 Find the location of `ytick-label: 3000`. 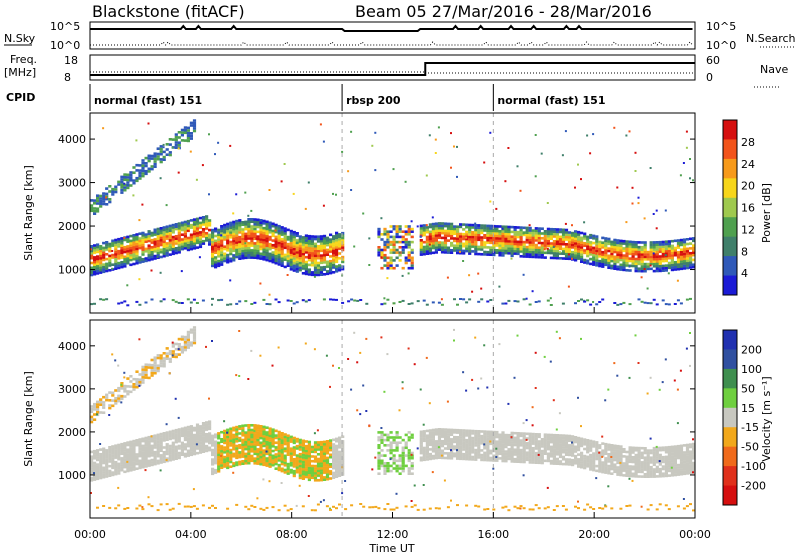

ytick-label: 3000 is located at coordinates (72, 183).